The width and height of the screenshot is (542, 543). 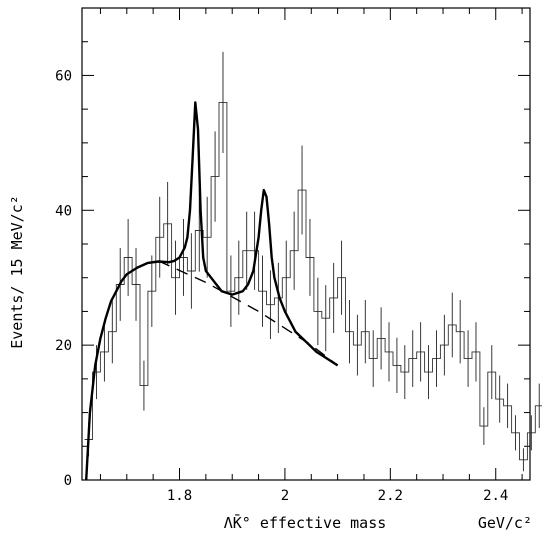 What do you see at coordinates (63, 76) in the screenshot?
I see `y-tick-label: 60` at bounding box center [63, 76].